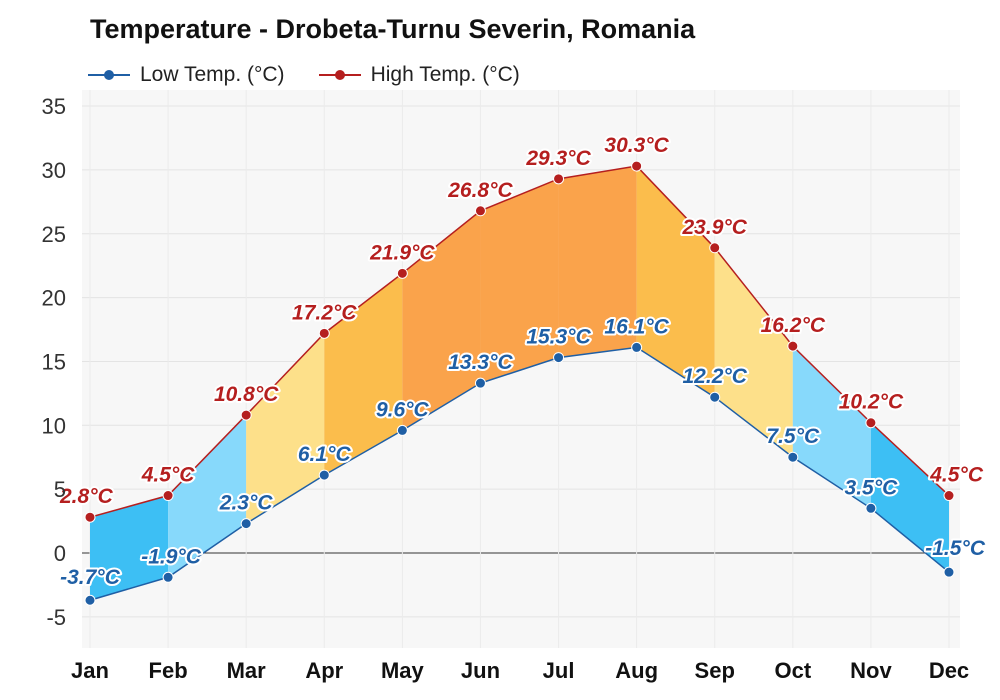  What do you see at coordinates (872, 487) in the screenshot?
I see `low-temp-data-label: 3.5°C` at bounding box center [872, 487].